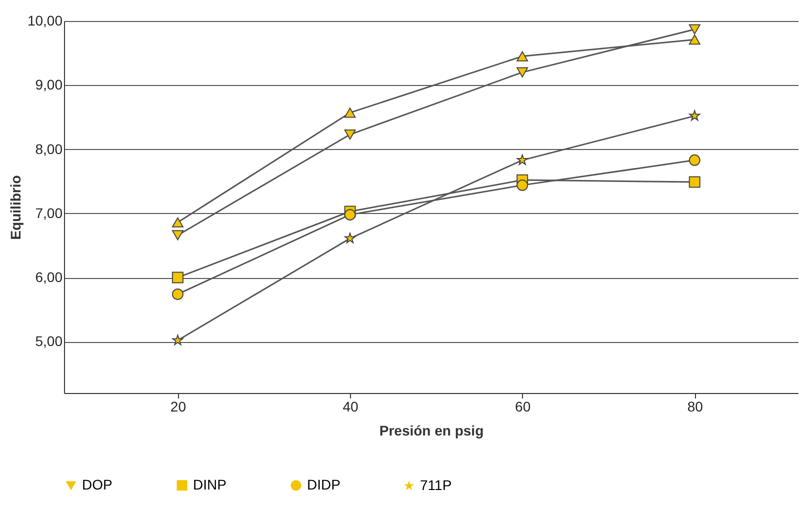 The image size is (810, 512). Describe the element at coordinates (49, 84) in the screenshot. I see `y-tick-label: 9,00` at that location.